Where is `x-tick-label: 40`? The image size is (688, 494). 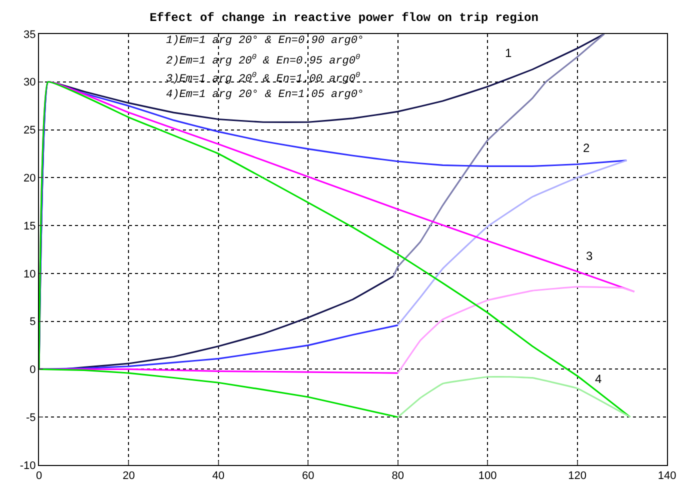 x-tick-label: 40 is located at coordinates (218, 476).